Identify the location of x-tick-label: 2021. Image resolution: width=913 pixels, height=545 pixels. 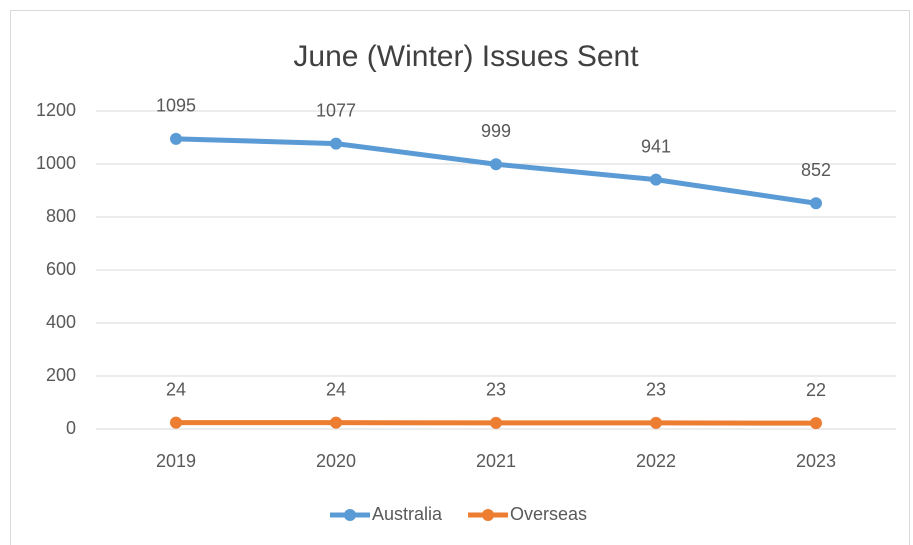
(496, 461).